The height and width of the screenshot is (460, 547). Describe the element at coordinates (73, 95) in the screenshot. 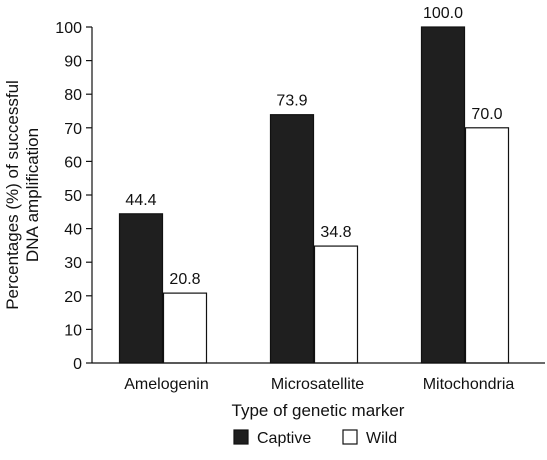

I see `y-tick-label-80: 80` at that location.